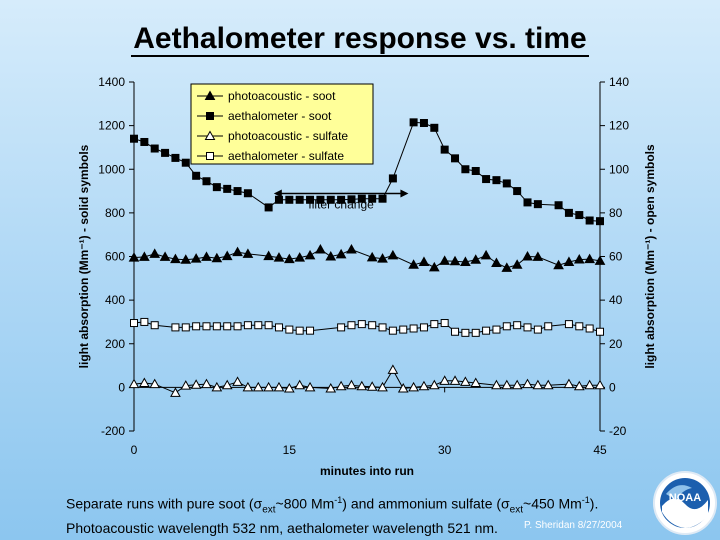 The image size is (720, 540). What do you see at coordinates (338, 500) in the screenshot?
I see `caption-sup-1: -1` at bounding box center [338, 500].